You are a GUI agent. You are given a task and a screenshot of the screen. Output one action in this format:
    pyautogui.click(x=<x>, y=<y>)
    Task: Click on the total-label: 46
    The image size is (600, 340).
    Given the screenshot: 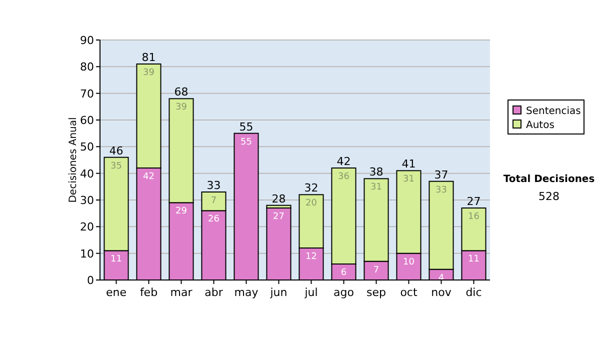 What is the action you would take?
    pyautogui.click(x=116, y=151)
    